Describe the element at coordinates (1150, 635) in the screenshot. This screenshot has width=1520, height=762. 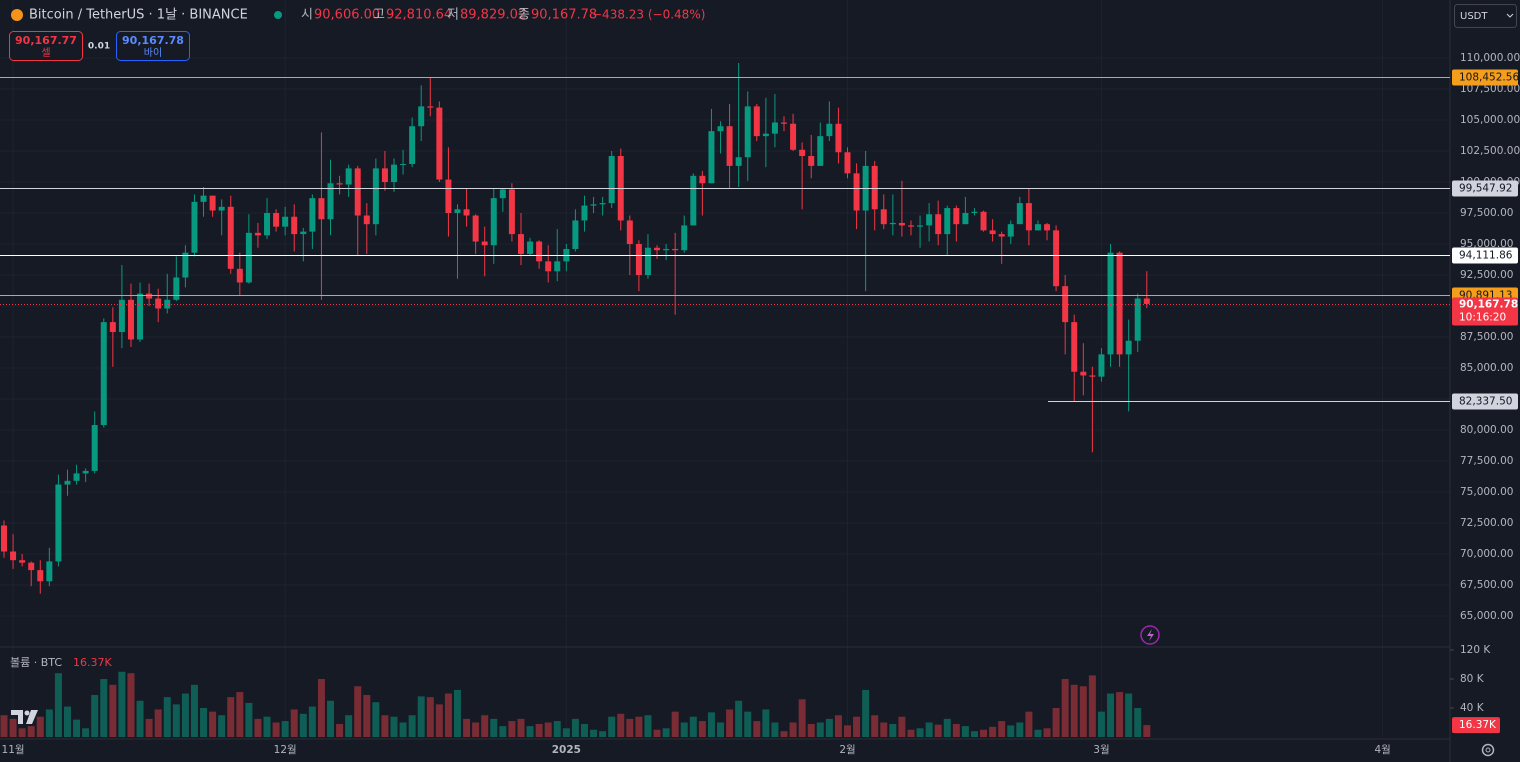
I see `lightning-icon` at that location.